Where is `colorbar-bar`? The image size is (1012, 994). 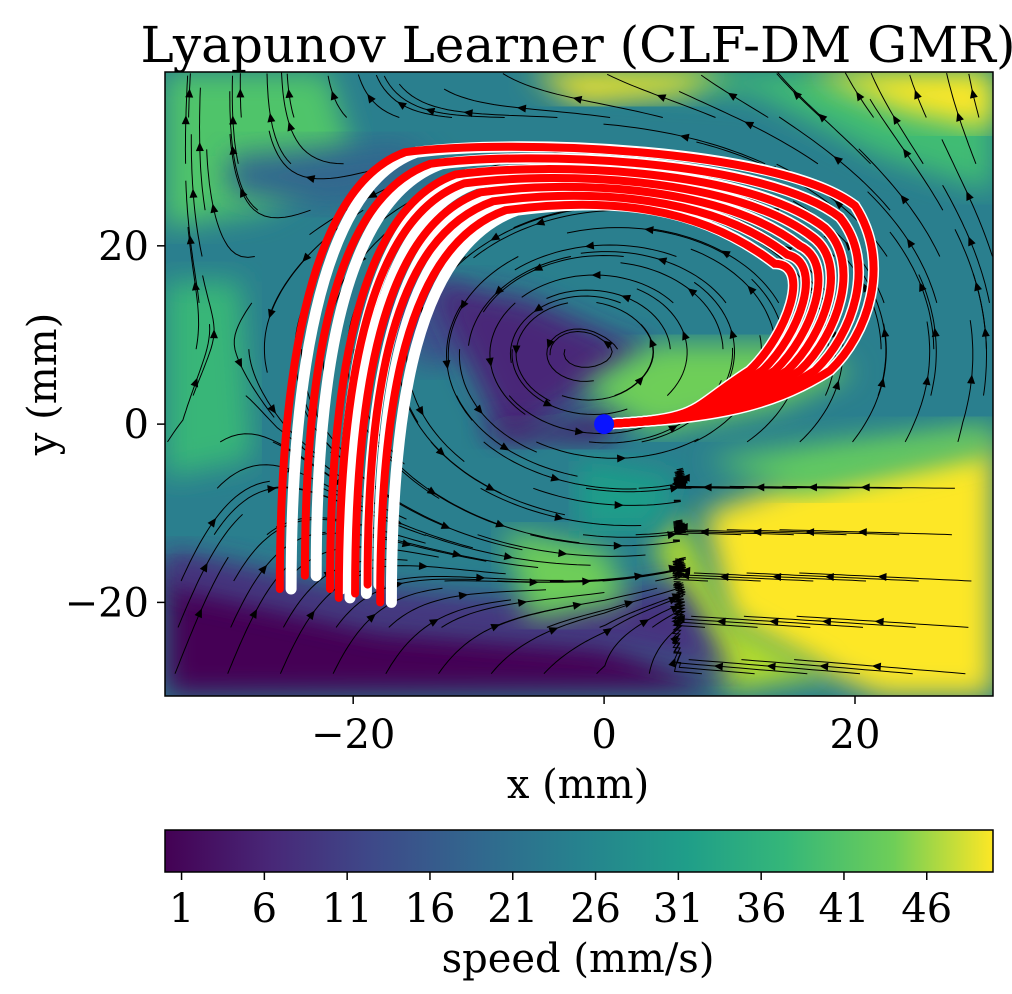
colorbar-bar is located at coordinates (579, 851).